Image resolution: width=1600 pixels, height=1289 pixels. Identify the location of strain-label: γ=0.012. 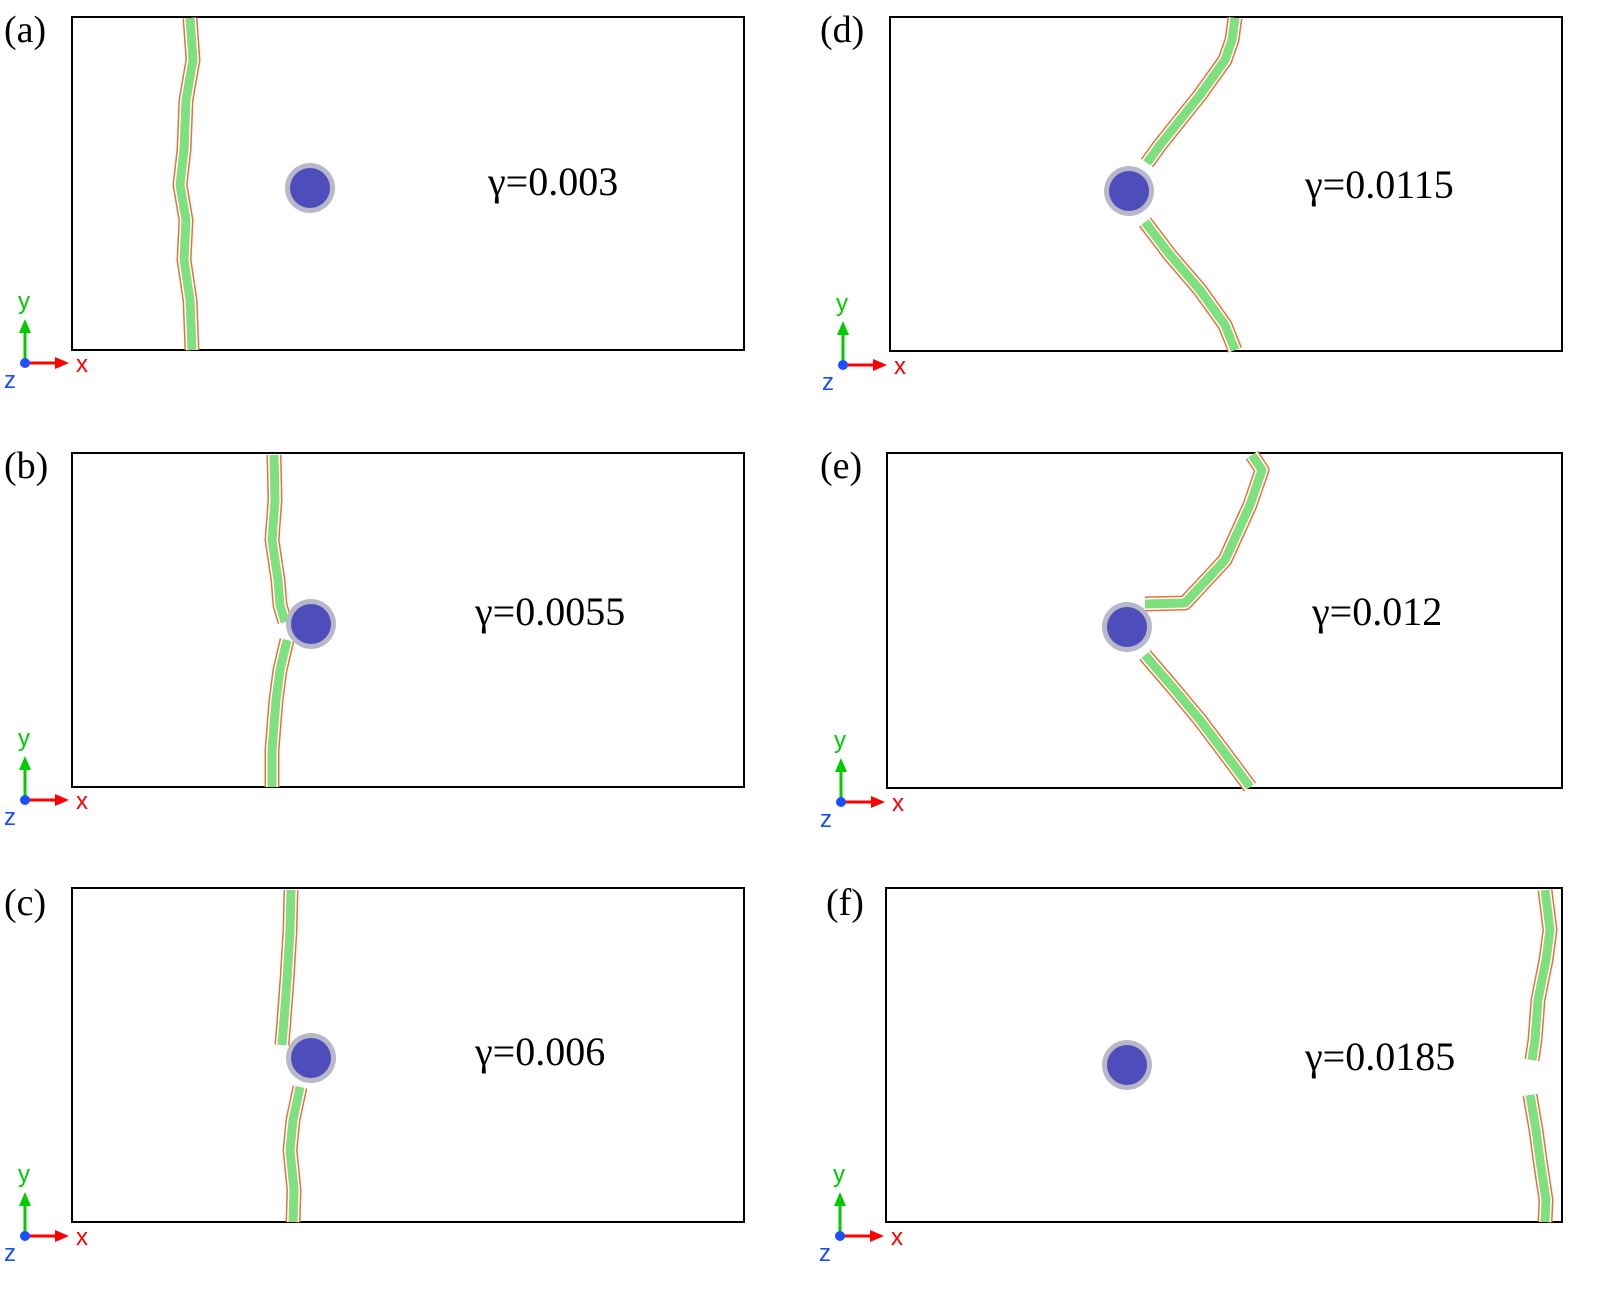
(1376, 611).